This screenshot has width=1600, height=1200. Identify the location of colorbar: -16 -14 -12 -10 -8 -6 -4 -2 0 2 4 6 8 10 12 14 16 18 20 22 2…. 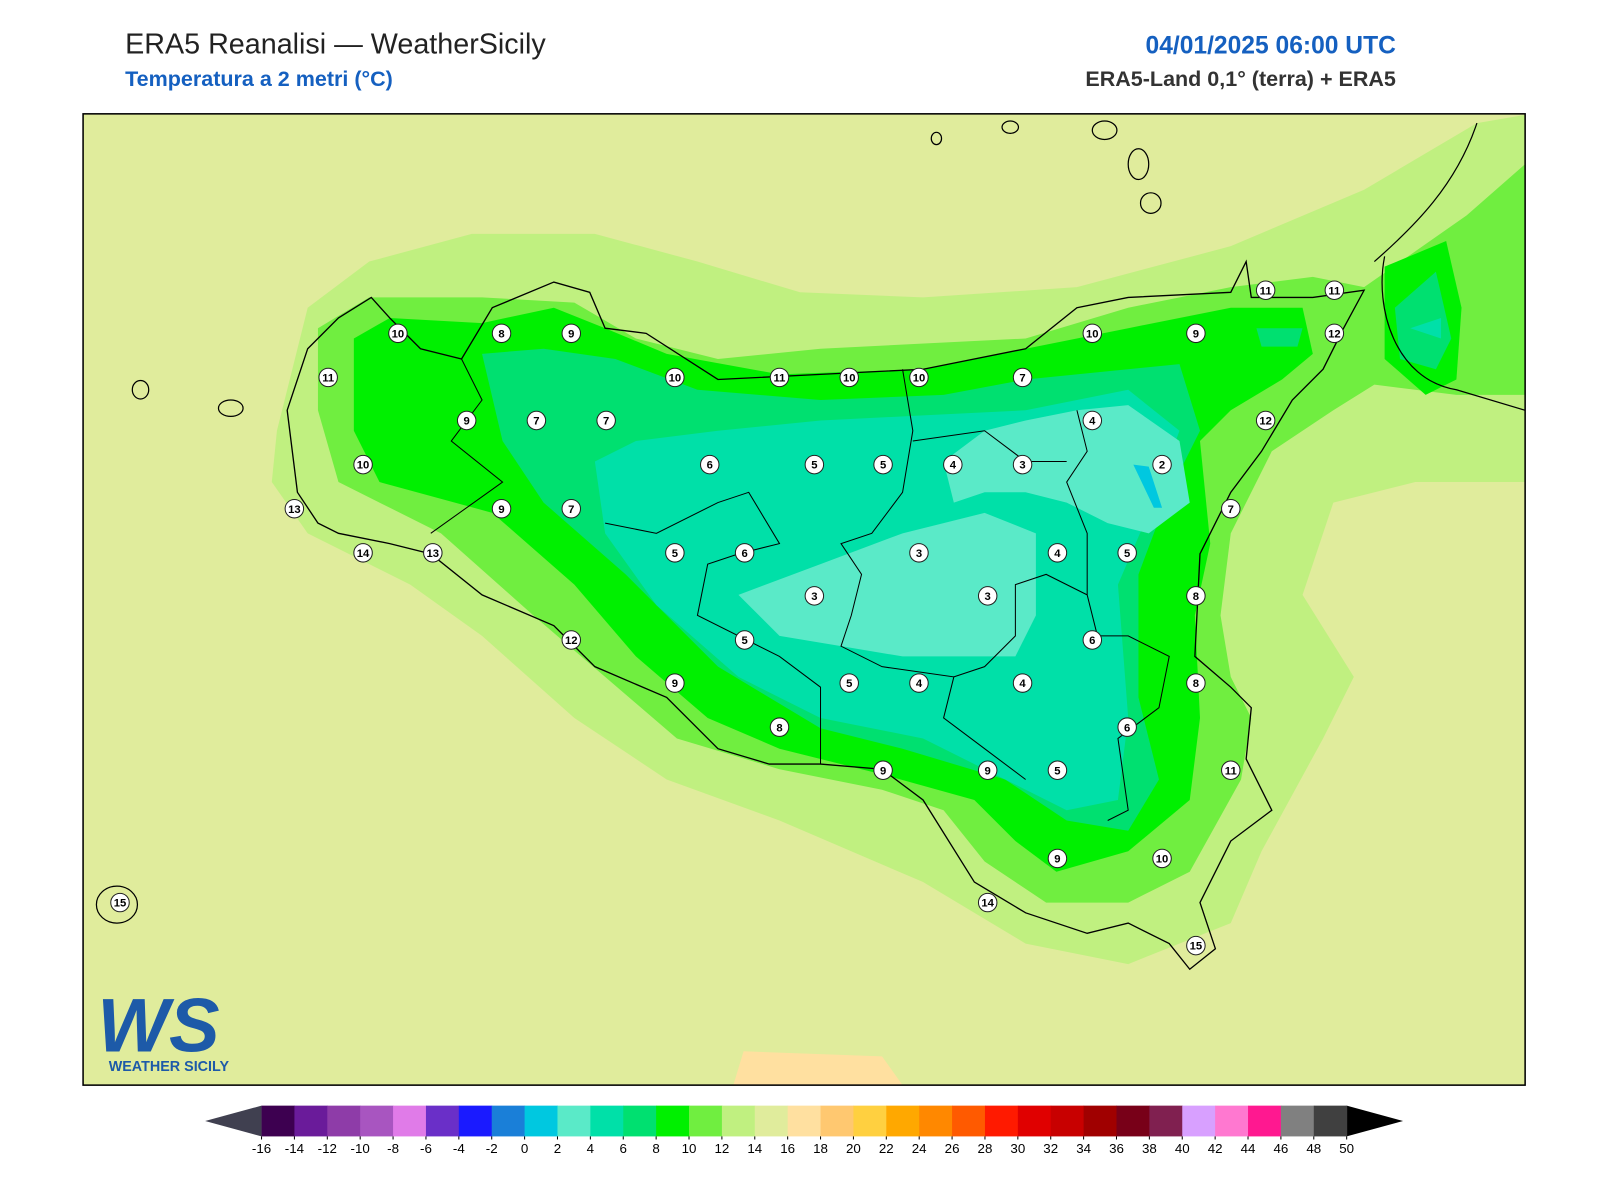
(804, 1130).